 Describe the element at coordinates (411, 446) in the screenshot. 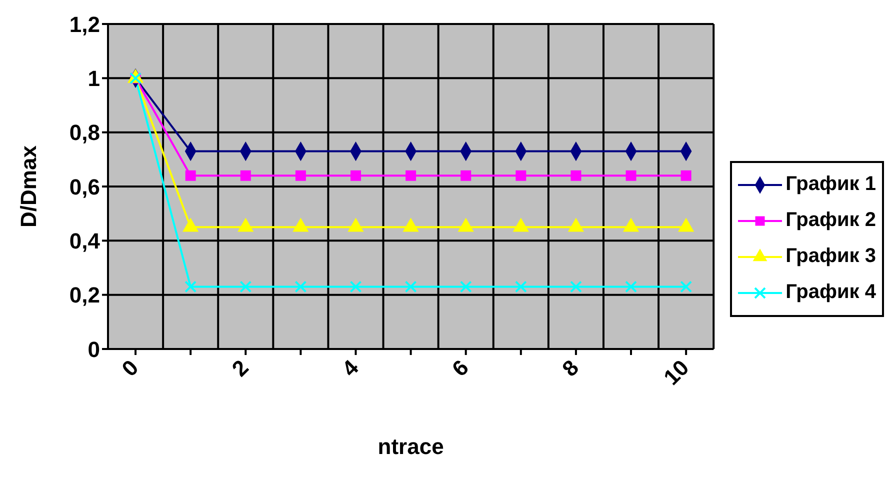

I see `x-axis-title: ntrace` at that location.